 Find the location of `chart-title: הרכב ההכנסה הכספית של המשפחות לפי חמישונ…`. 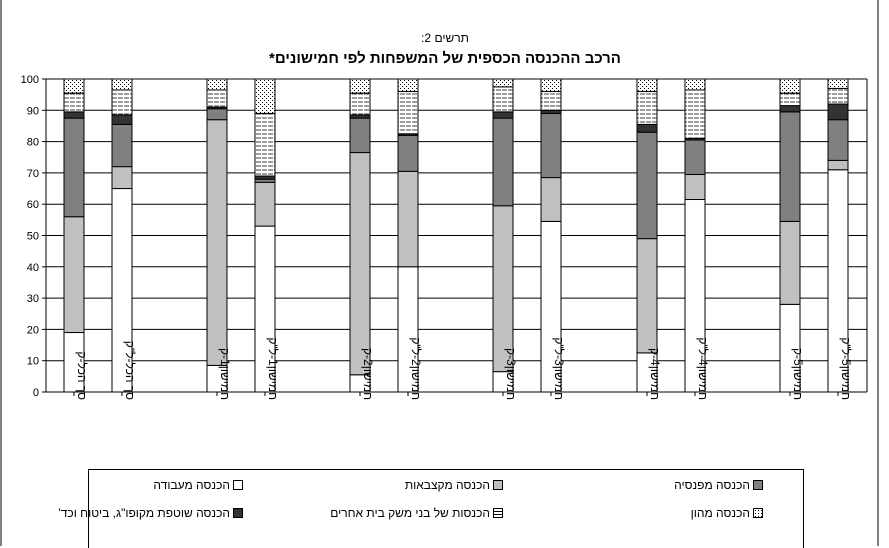

chart-title: הרכב ההכנסה הכספית של המשפחות לפי חמישונ… is located at coordinates (445, 58).